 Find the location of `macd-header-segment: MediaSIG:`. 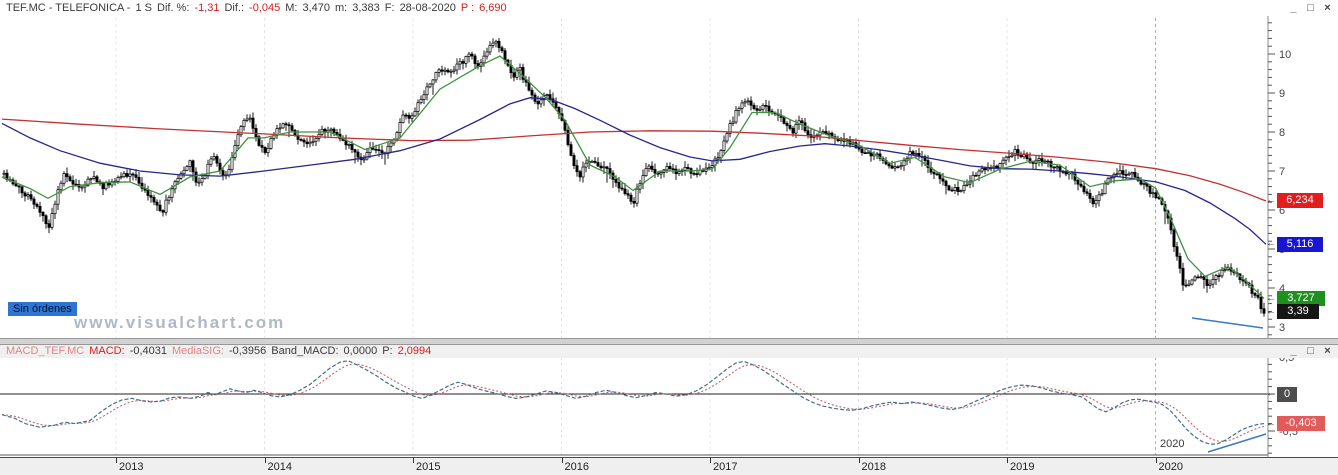

macd-header-segment: MediaSIG: is located at coordinates (198, 351).